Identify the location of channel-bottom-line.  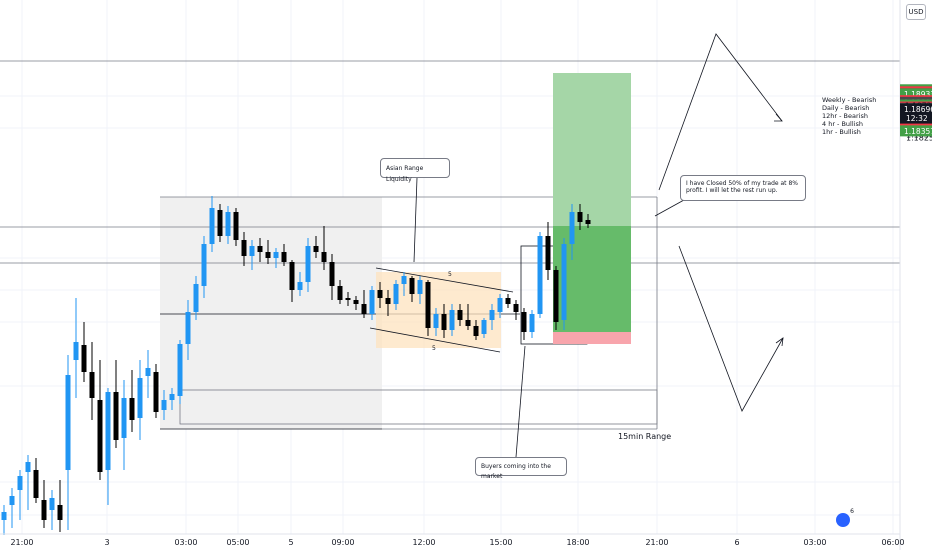
(435, 340).